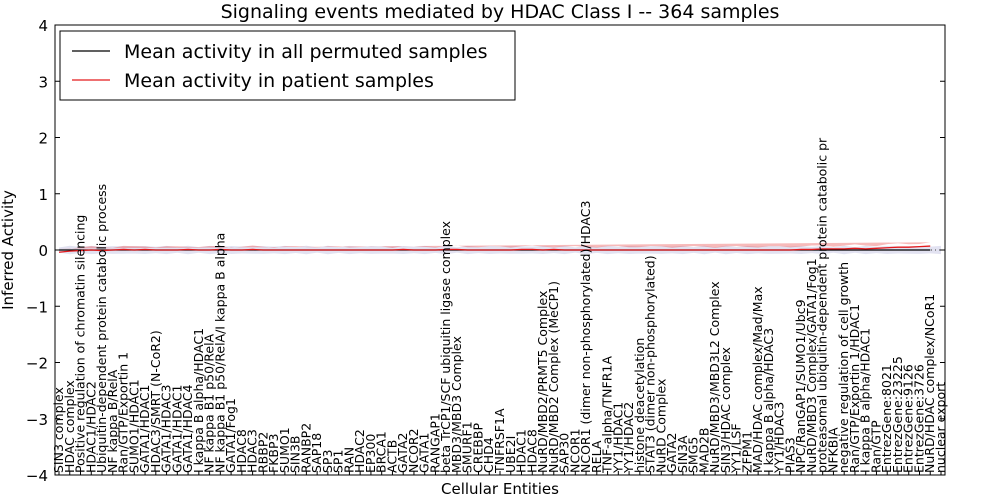 The image size is (1000, 500). I want to click on x-tick-label: ACTB, so click(391, 456).